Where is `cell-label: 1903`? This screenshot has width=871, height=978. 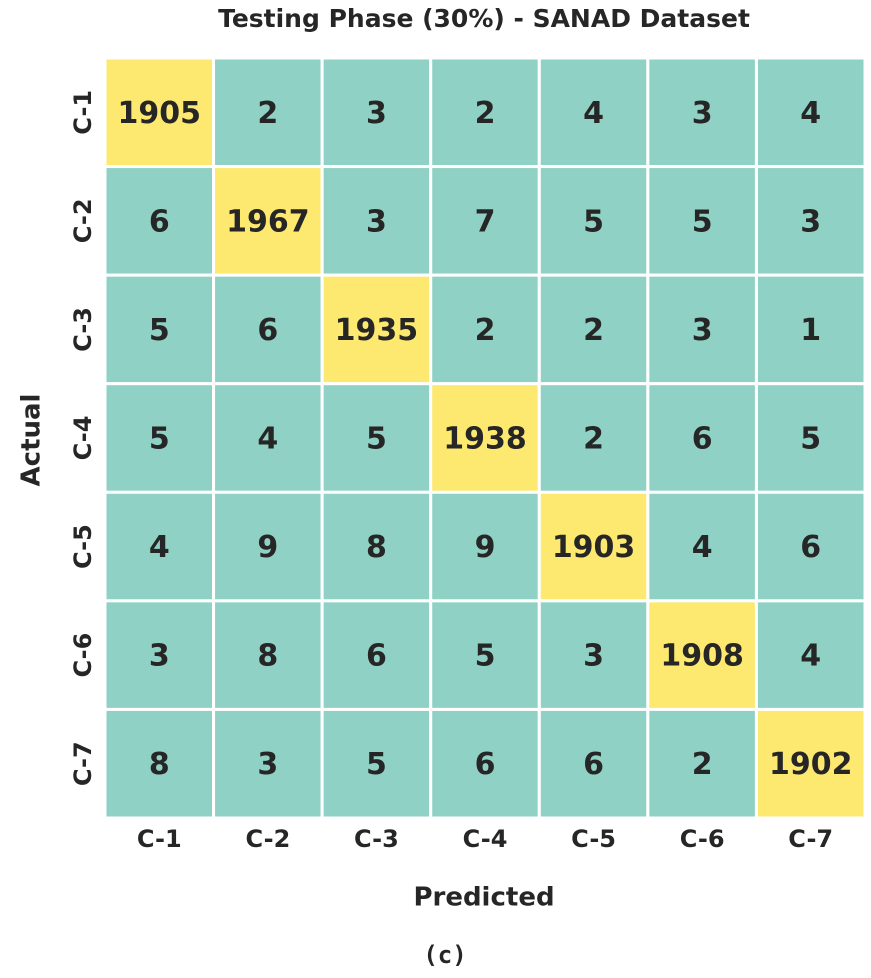
cell-label: 1903 is located at coordinates (594, 547).